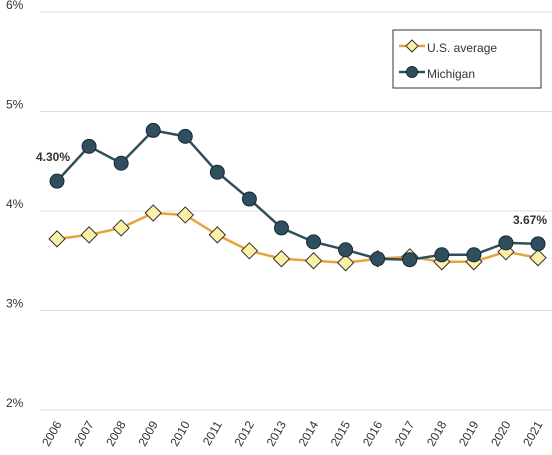  Describe the element at coordinates (15, 204) in the screenshot. I see `y-tick-label: 4%` at that location.